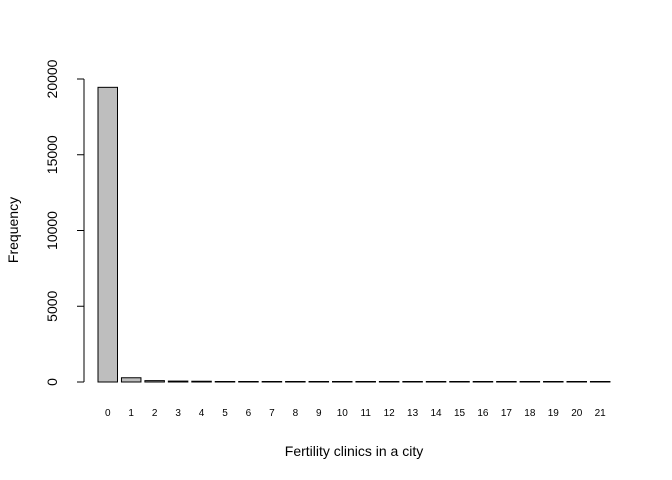 The height and width of the screenshot is (480, 672). What do you see at coordinates (319, 413) in the screenshot?
I see `x-tick-label-9: 9` at bounding box center [319, 413].